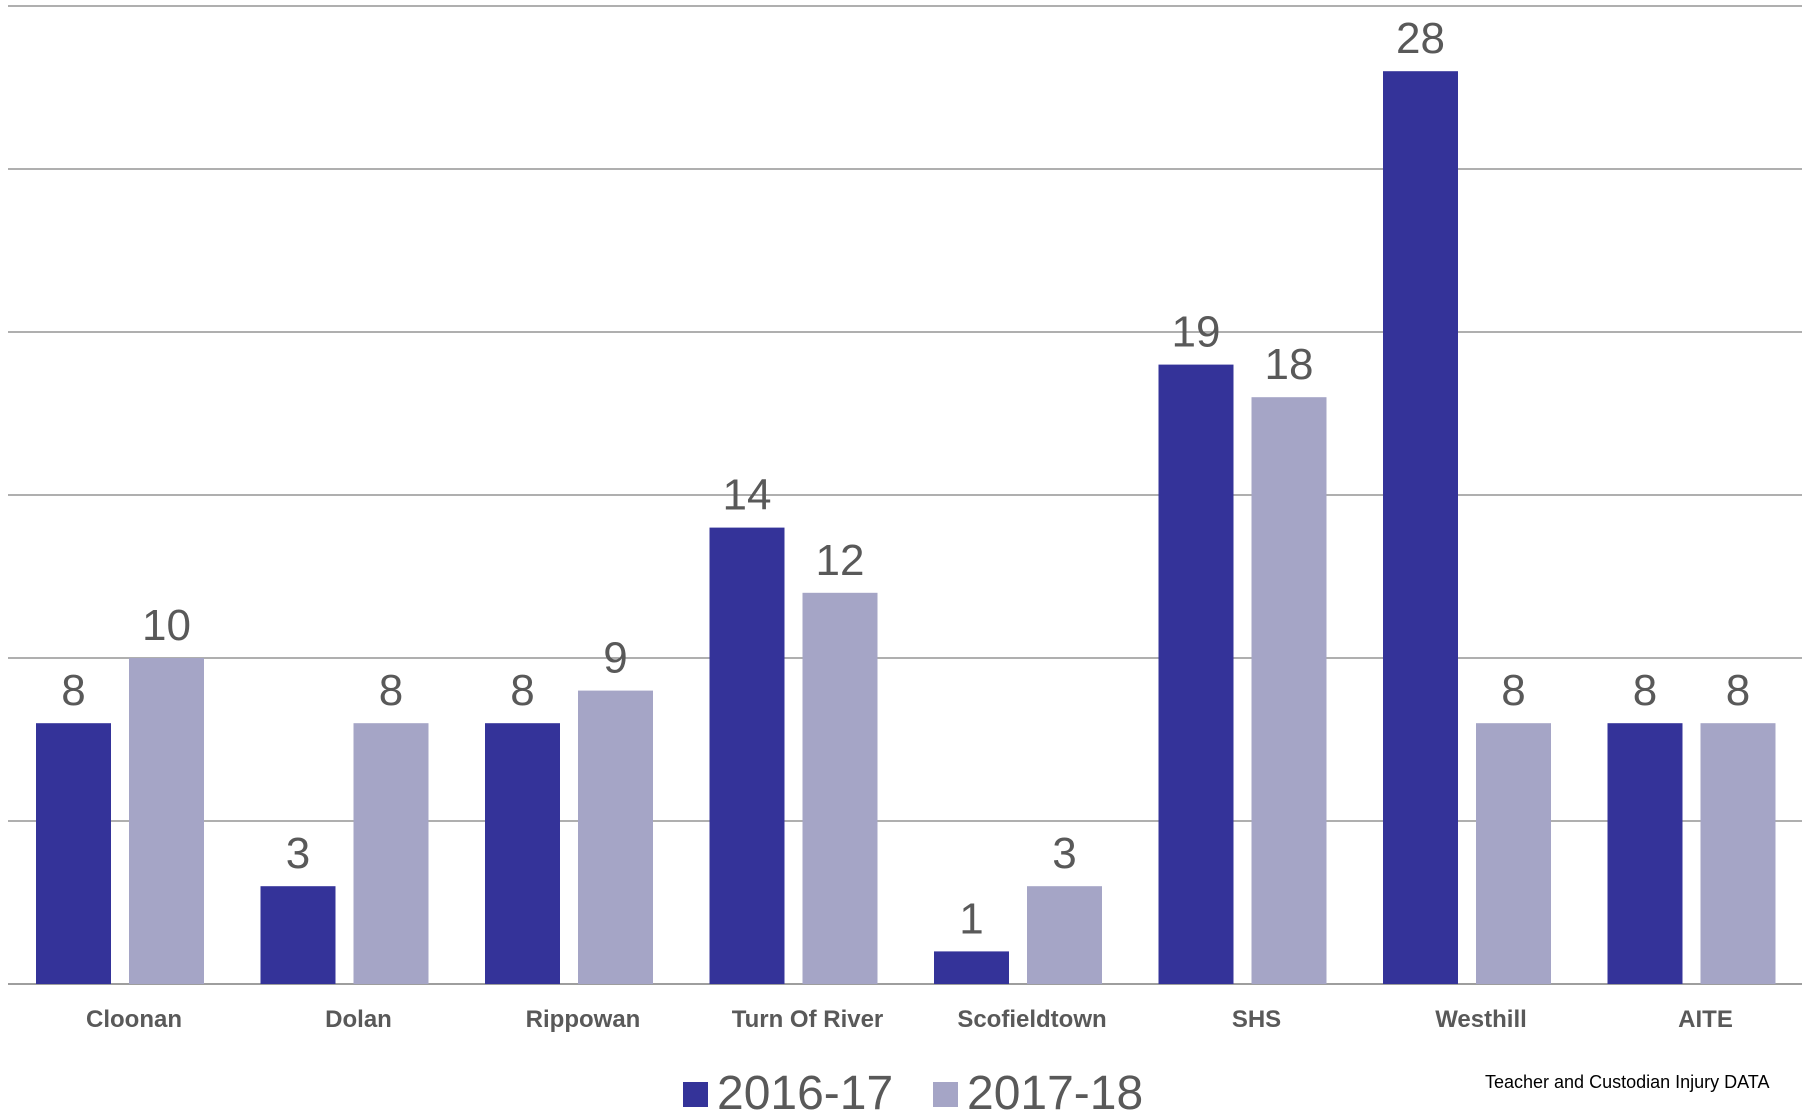 The width and height of the screenshot is (1810, 1111). I want to click on data-label-cloonan-2016-17: 8, so click(73, 690).